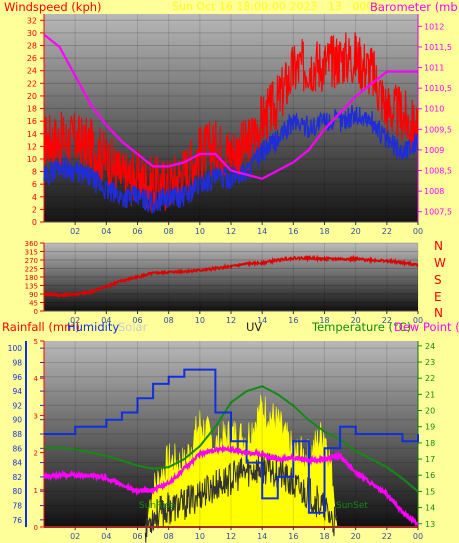 The image size is (459, 543). Describe the element at coordinates (17, 377) in the screenshot. I see `humidity-tick-label: 96` at that location.